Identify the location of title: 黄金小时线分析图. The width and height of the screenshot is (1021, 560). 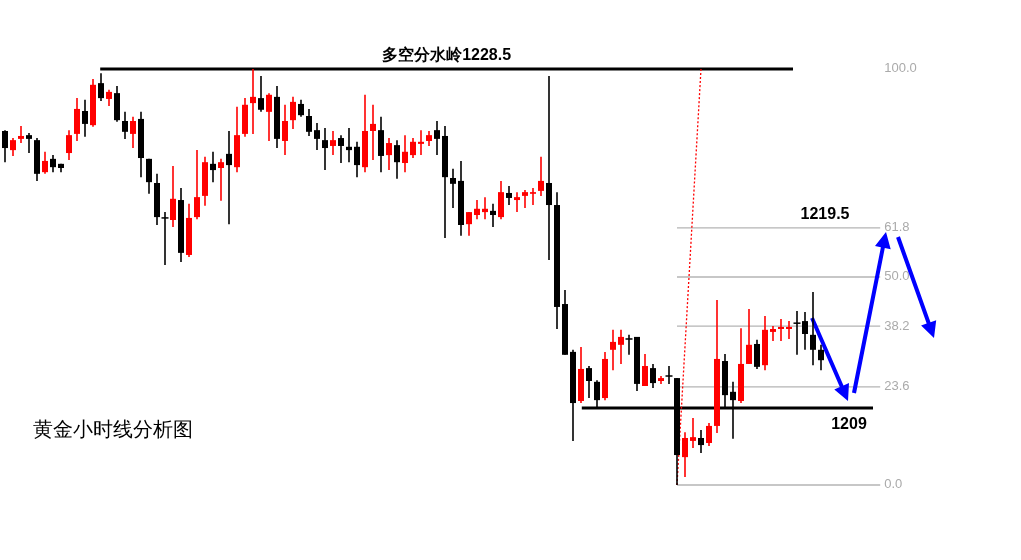
(113, 429).